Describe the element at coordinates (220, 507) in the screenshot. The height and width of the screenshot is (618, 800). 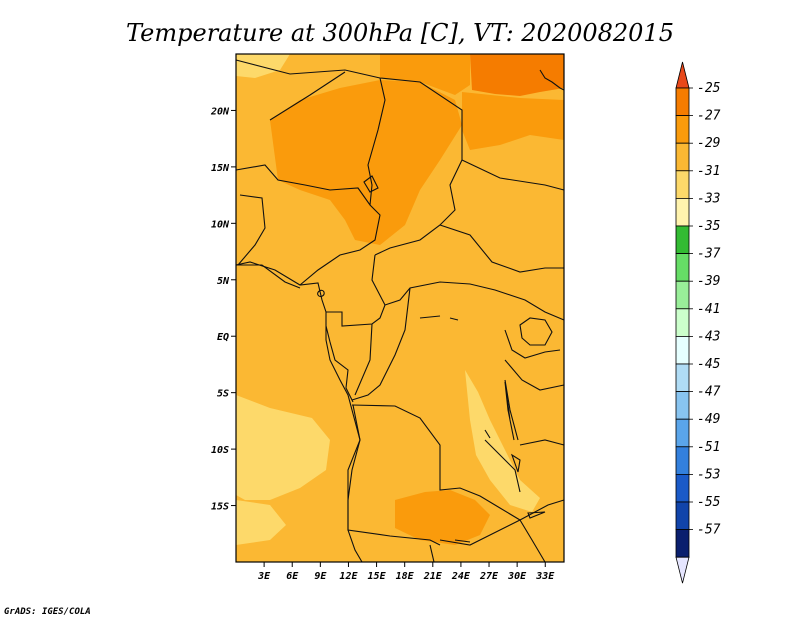
I see `y-tick-label: 15S` at that location.